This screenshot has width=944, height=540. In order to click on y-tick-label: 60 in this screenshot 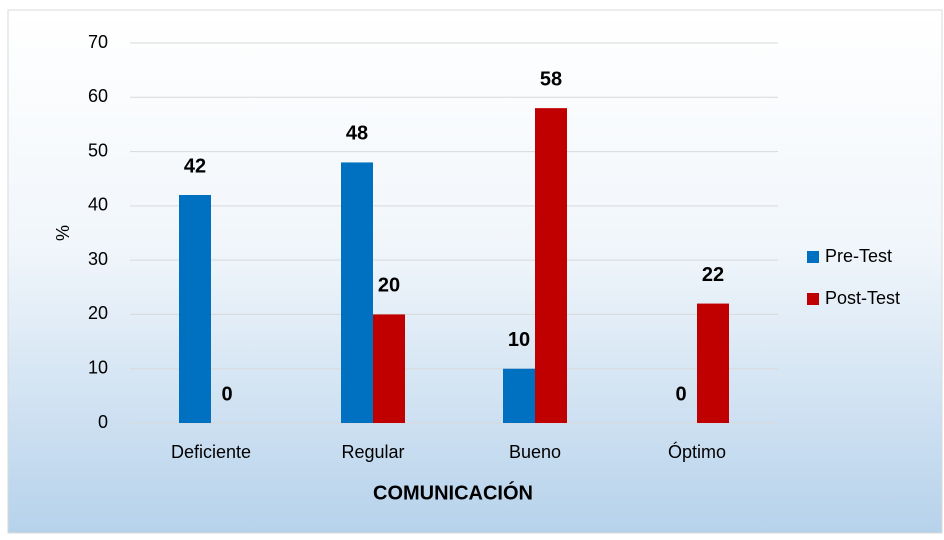, I will do `click(98, 96)`.